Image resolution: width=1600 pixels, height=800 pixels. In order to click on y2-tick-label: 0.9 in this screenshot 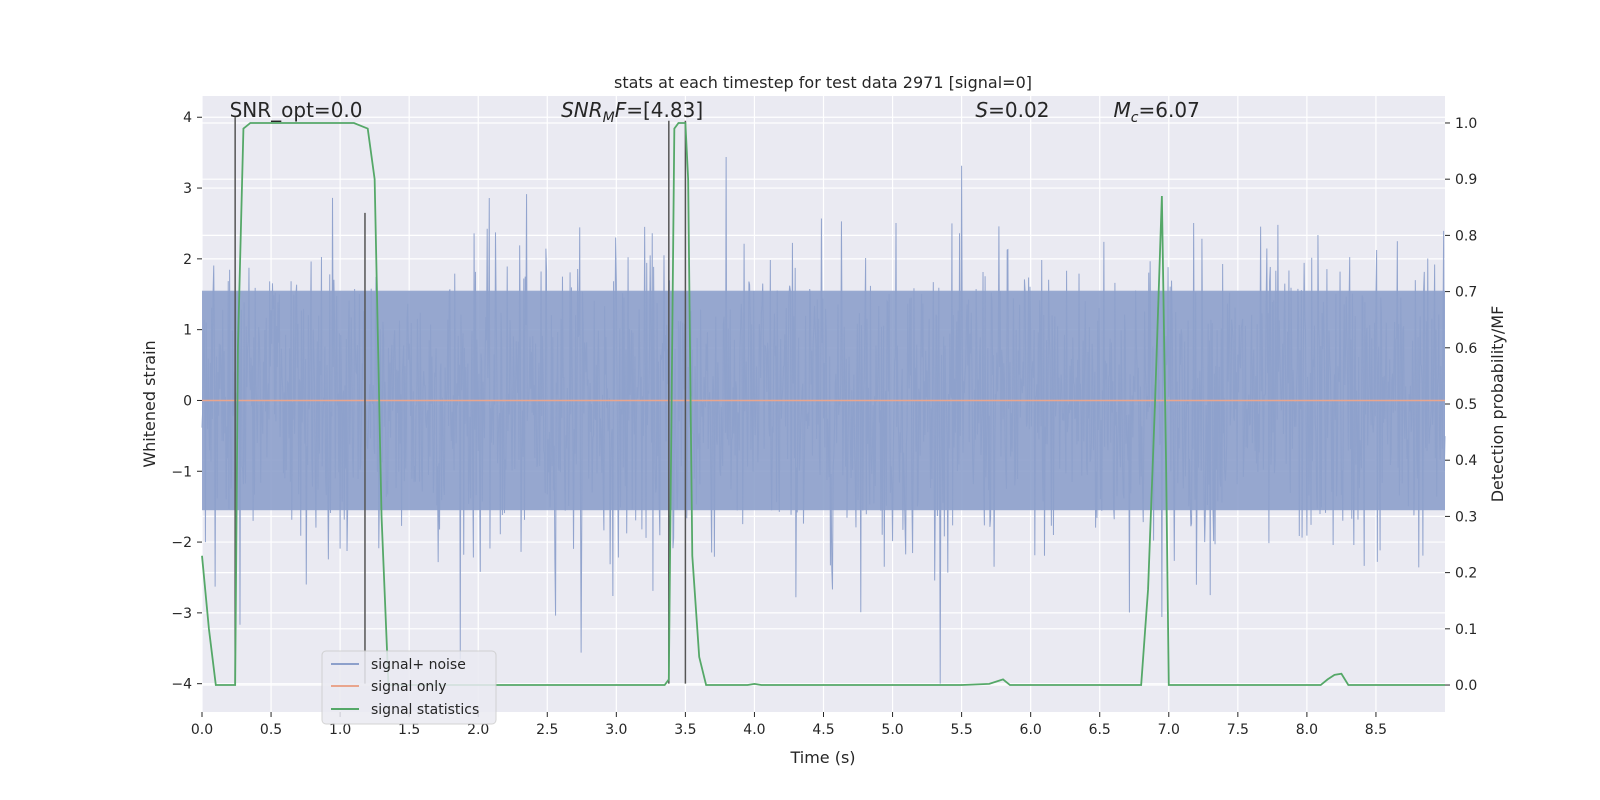, I will do `click(1466, 180)`.